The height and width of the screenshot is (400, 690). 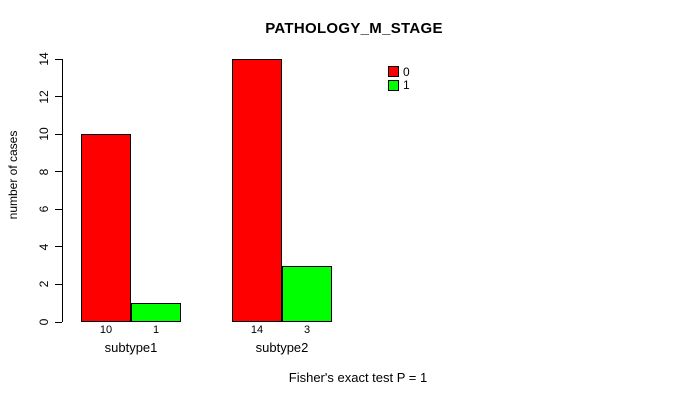 What do you see at coordinates (44, 247) in the screenshot?
I see `y-tick-label: 4` at bounding box center [44, 247].